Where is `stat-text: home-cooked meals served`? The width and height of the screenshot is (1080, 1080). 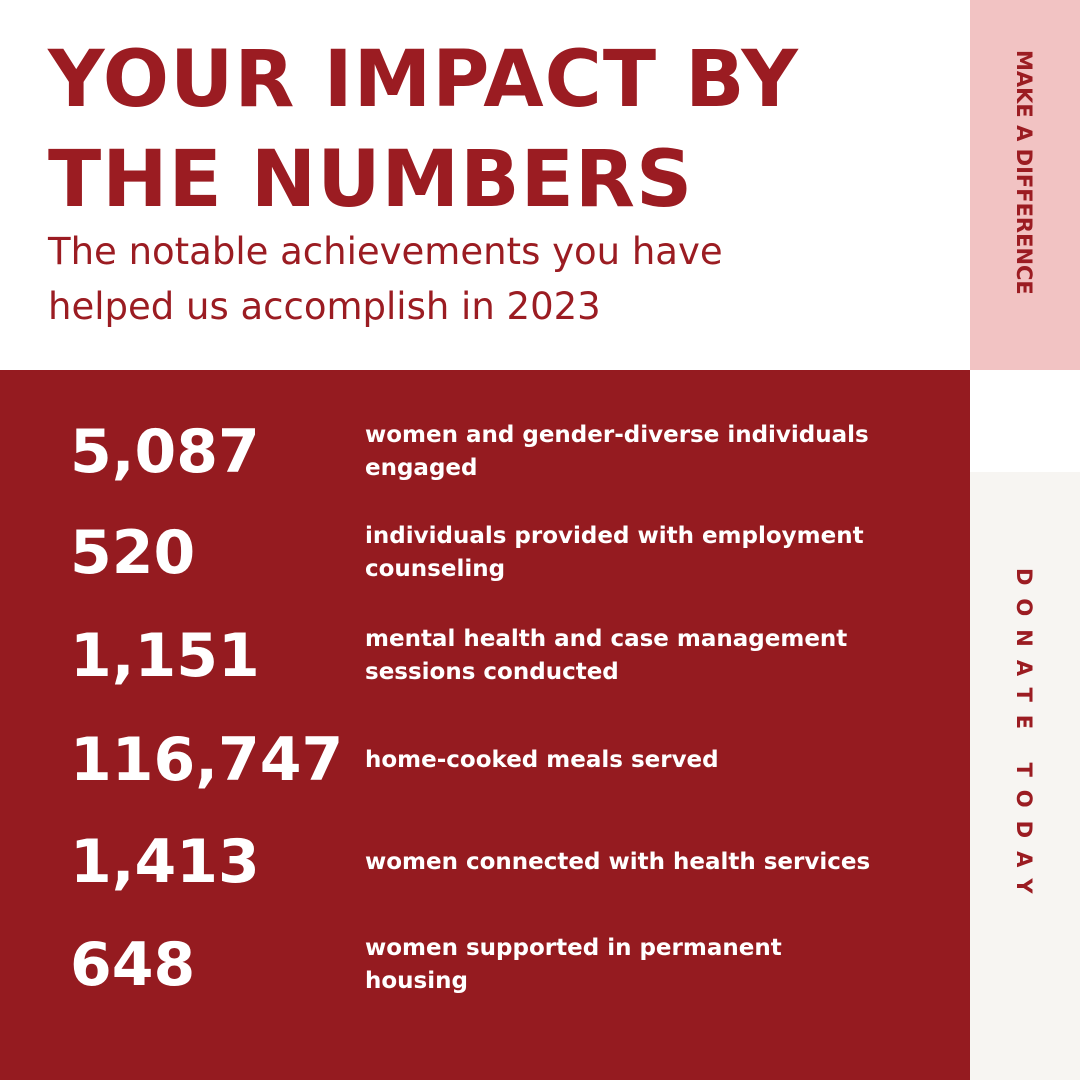 stat-text: home-cooked meals served is located at coordinates (542, 759).